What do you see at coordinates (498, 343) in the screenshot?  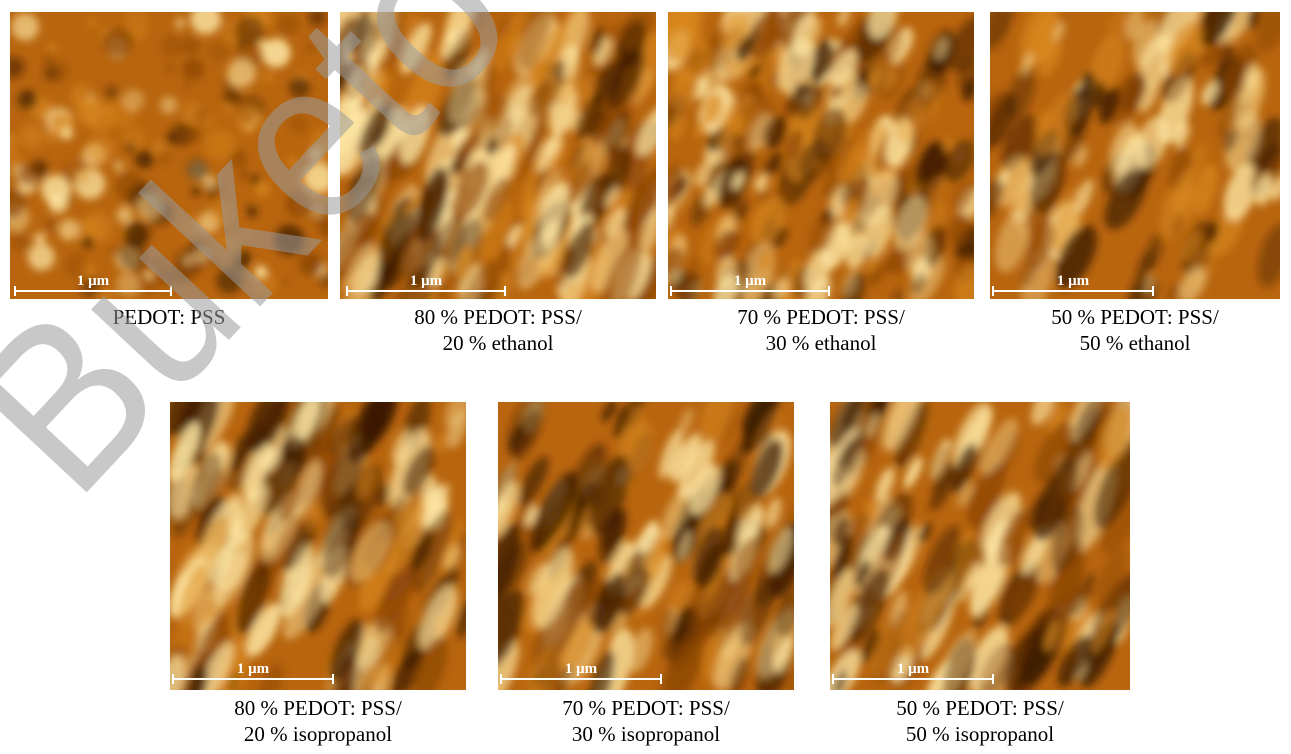 I see `caption-line: 20 % ethanol` at bounding box center [498, 343].